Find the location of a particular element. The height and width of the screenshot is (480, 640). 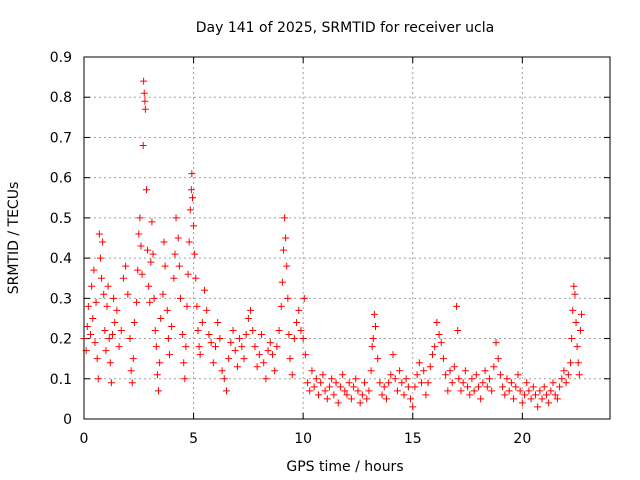

y-axis-label: SRMTID / TECUs is located at coordinates (14, 238).